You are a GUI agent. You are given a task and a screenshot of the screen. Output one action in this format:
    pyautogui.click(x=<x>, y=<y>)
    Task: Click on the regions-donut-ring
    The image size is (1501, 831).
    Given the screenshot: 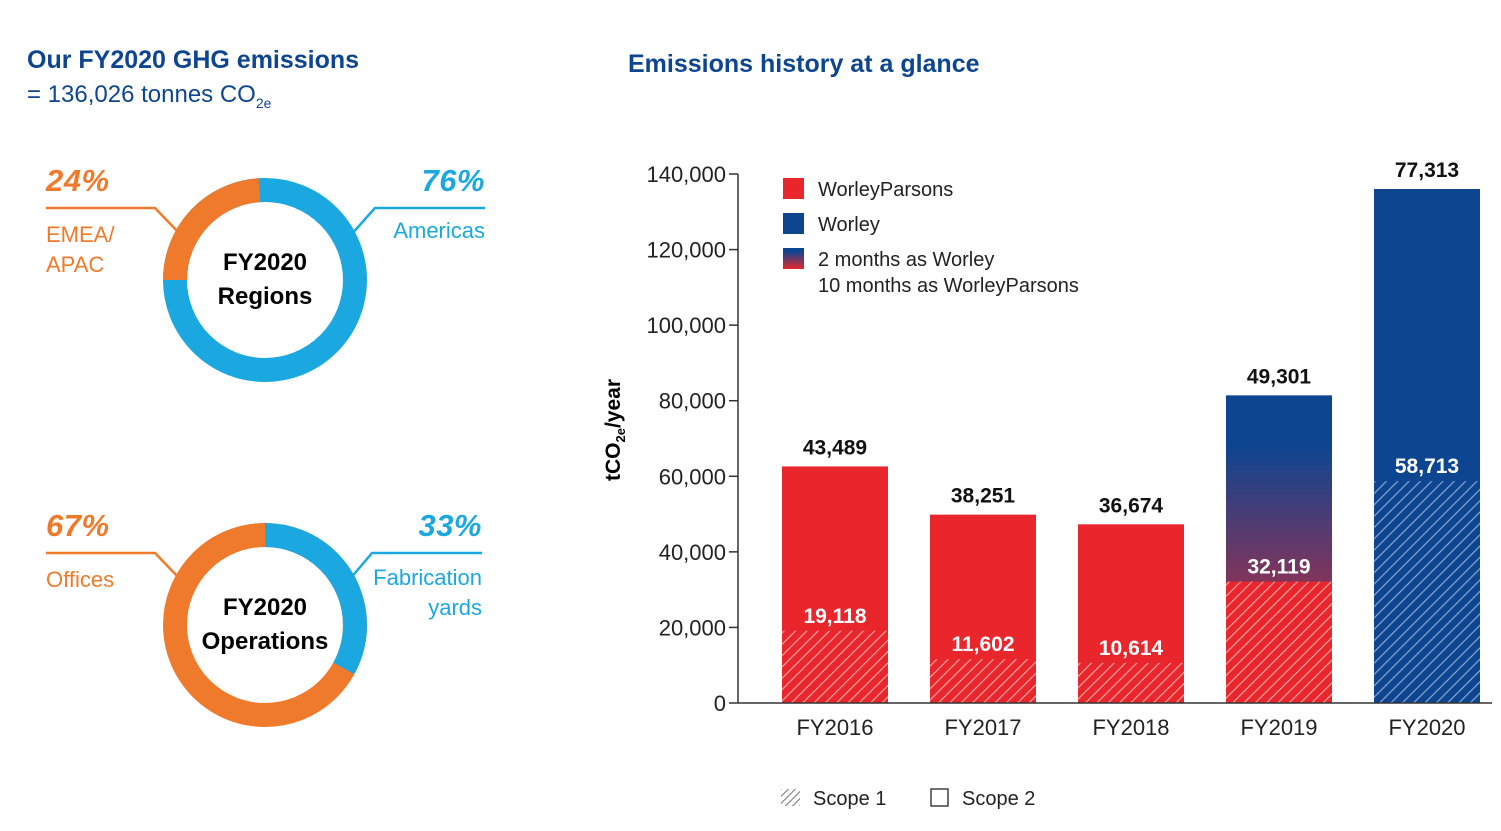 What is the action you would take?
    pyautogui.click(x=265, y=280)
    